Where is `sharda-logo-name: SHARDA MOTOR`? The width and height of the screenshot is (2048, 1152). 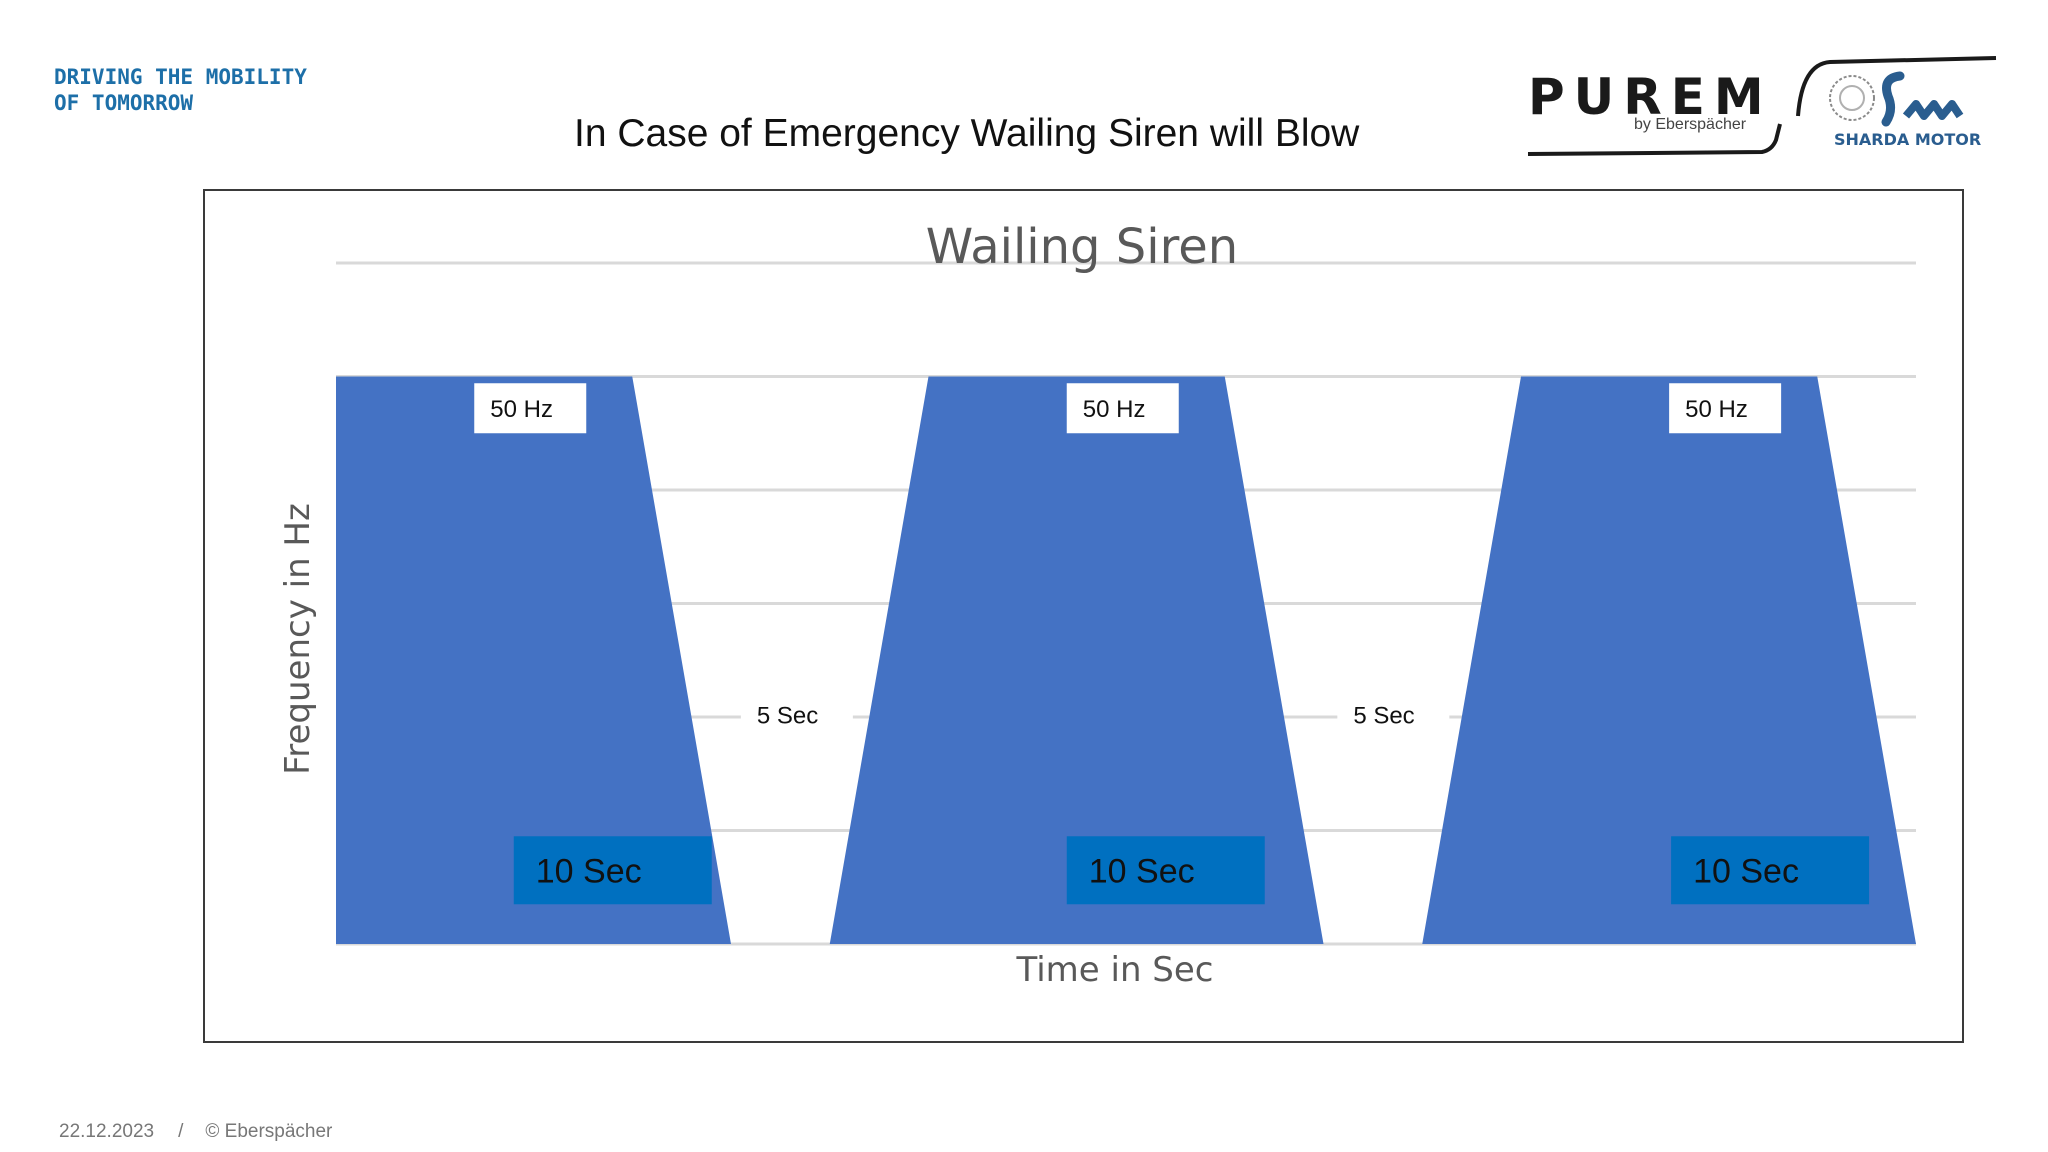
sharda-logo-name: SHARDA MOTOR is located at coordinates (1908, 139).